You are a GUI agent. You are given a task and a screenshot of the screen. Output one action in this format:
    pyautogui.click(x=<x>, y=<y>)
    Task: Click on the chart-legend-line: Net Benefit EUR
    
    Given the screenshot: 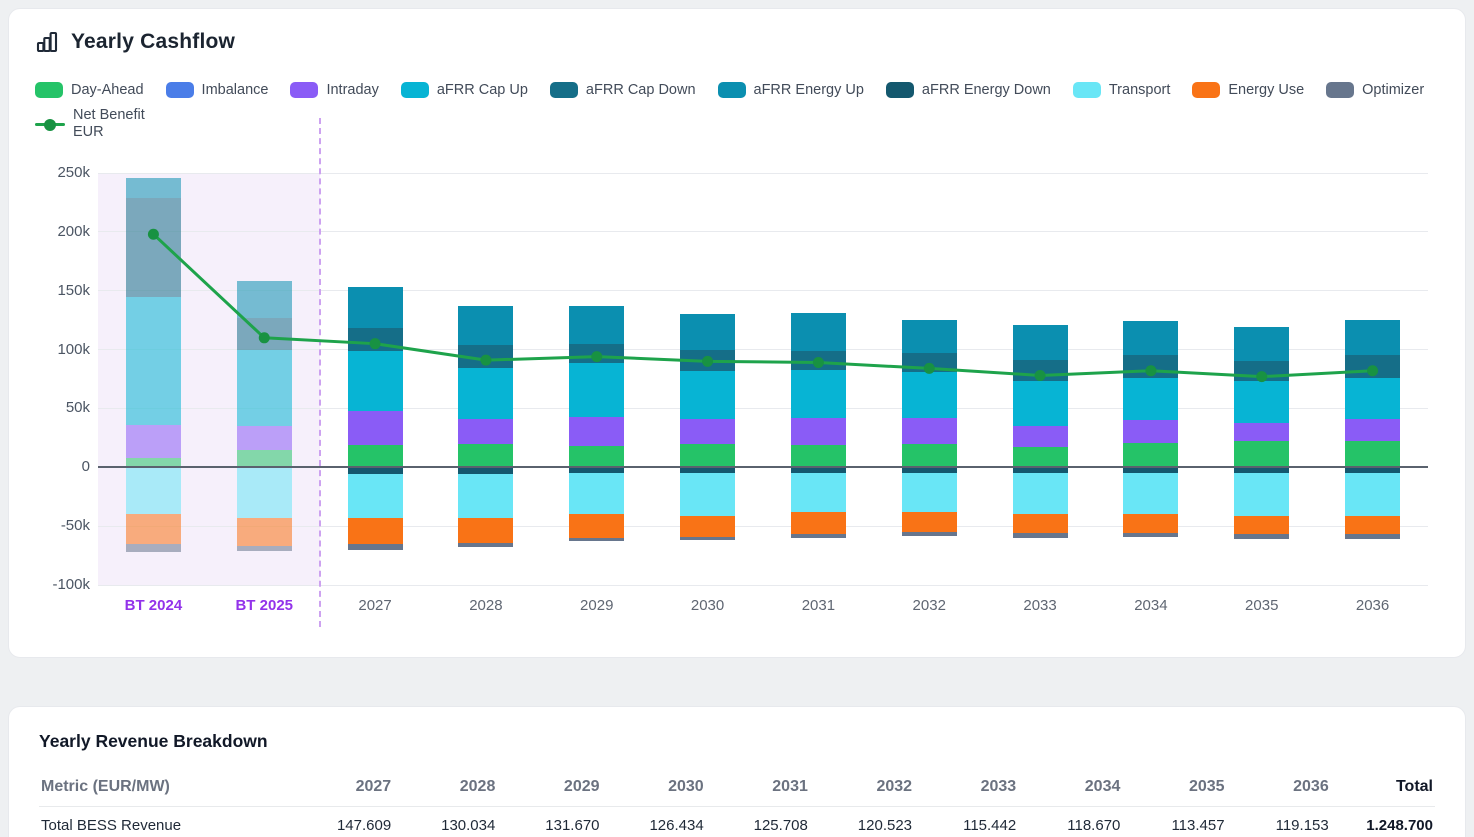 What is the action you would take?
    pyautogui.click(x=737, y=125)
    